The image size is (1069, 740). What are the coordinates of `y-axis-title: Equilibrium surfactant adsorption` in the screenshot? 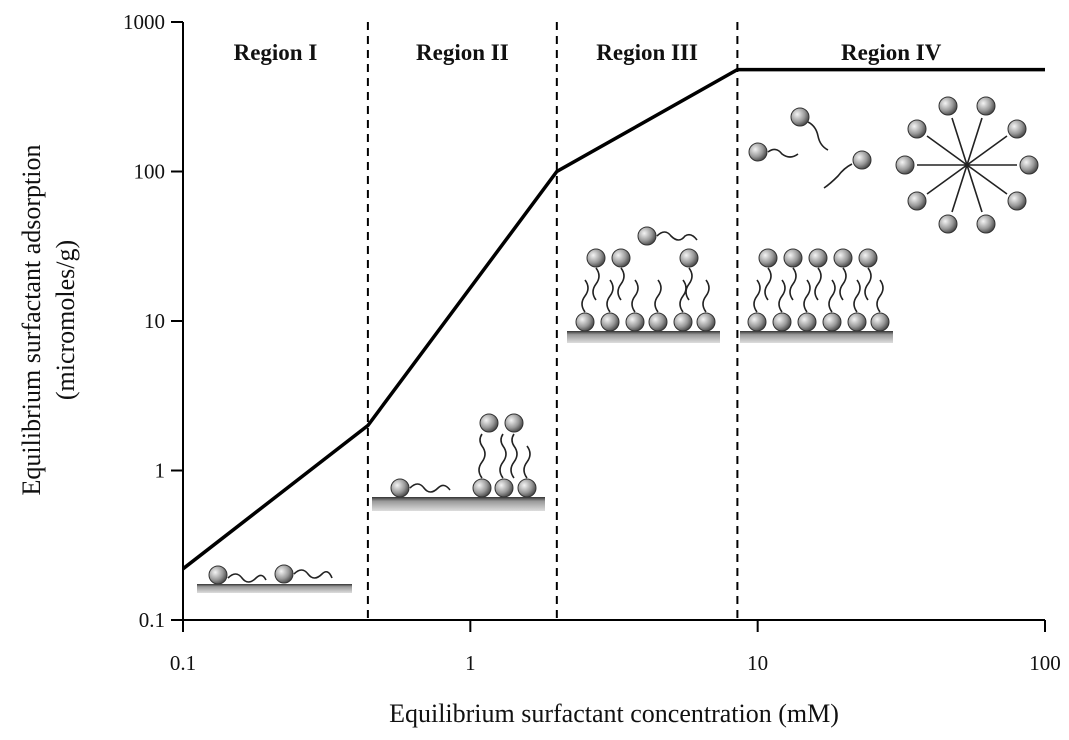 It's located at (31, 320).